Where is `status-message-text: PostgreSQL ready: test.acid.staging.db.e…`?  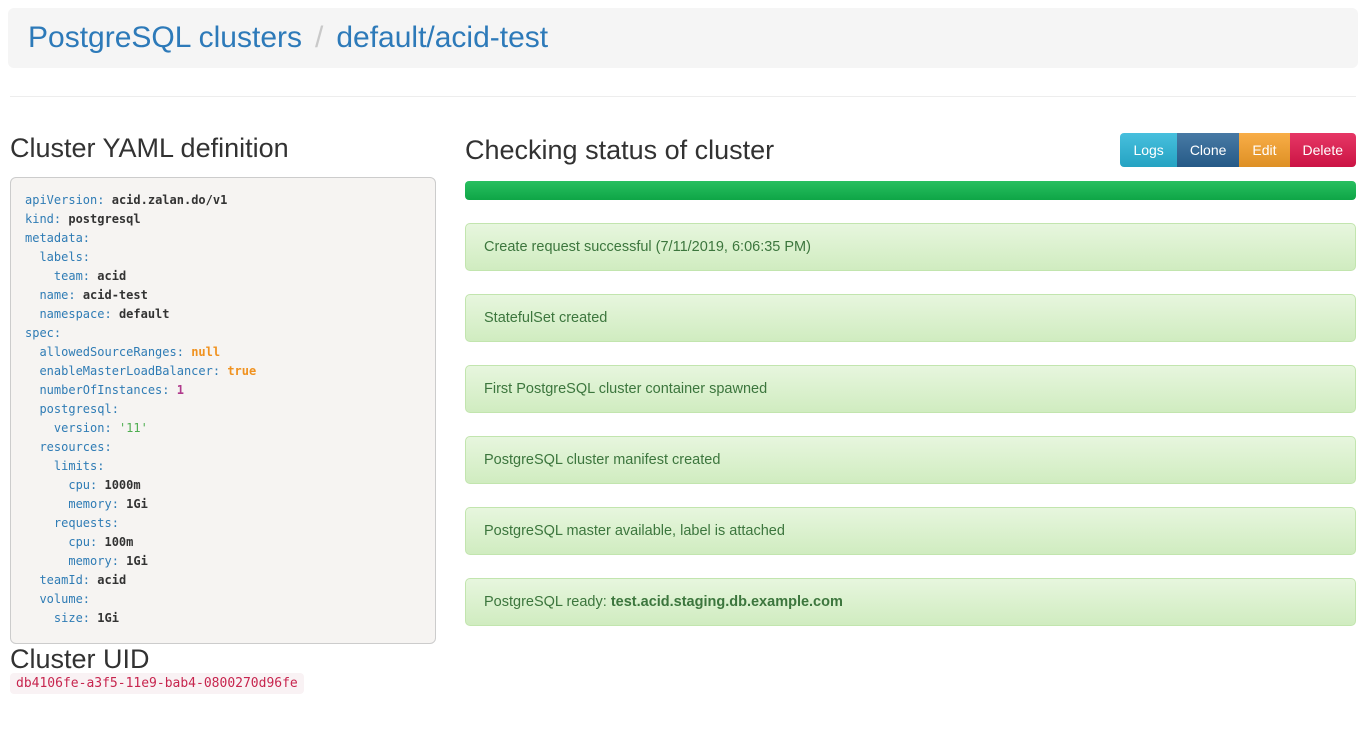 status-message-text: PostgreSQL ready: test.acid.staging.db.e… is located at coordinates (663, 602).